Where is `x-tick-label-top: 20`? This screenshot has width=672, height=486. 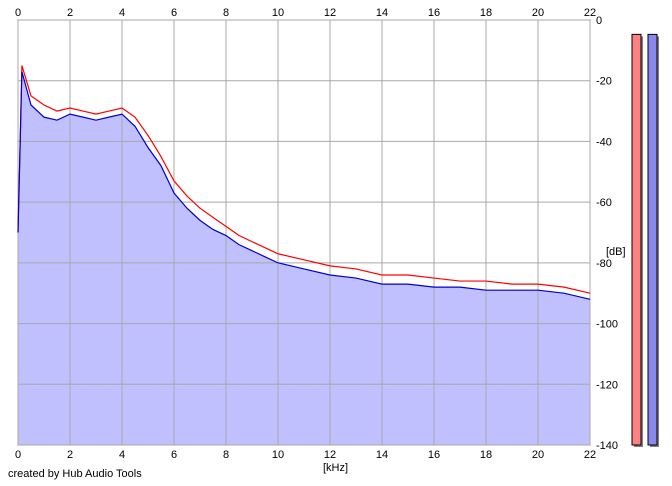 x-tick-label-top: 20 is located at coordinates (538, 13).